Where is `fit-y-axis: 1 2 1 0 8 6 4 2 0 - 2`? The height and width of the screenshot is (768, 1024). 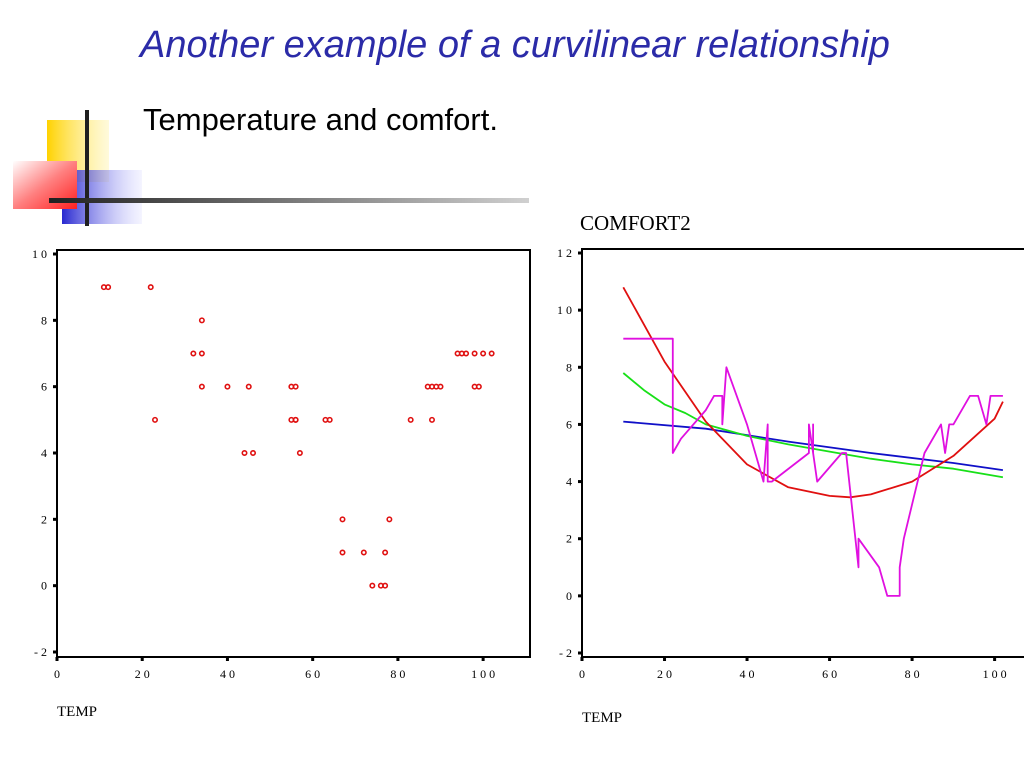 fit-y-axis: 1 2 1 0 8 6 4 2 0 - 2 is located at coordinates (569, 453).